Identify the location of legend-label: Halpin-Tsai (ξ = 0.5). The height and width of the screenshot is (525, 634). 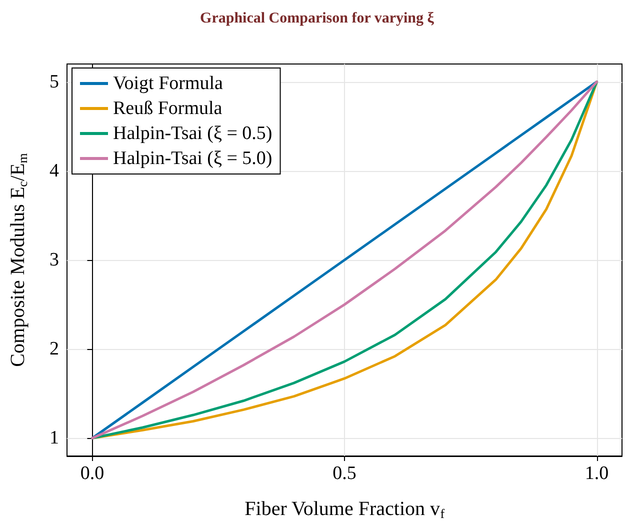
(192, 133).